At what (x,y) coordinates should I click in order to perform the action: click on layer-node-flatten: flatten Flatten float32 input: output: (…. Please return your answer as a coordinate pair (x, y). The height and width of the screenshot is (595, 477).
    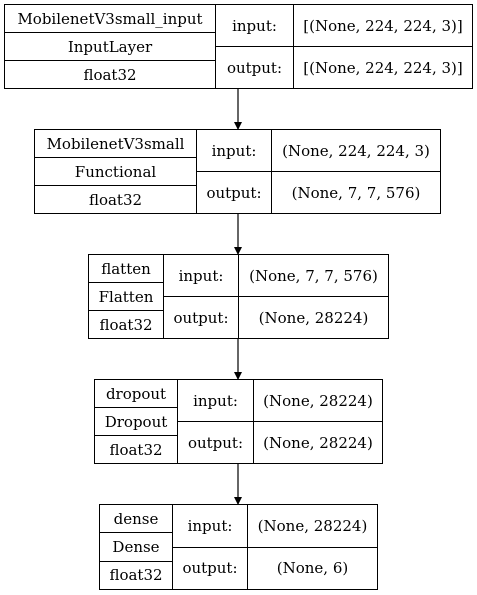
    Looking at the image, I should click on (238, 296).